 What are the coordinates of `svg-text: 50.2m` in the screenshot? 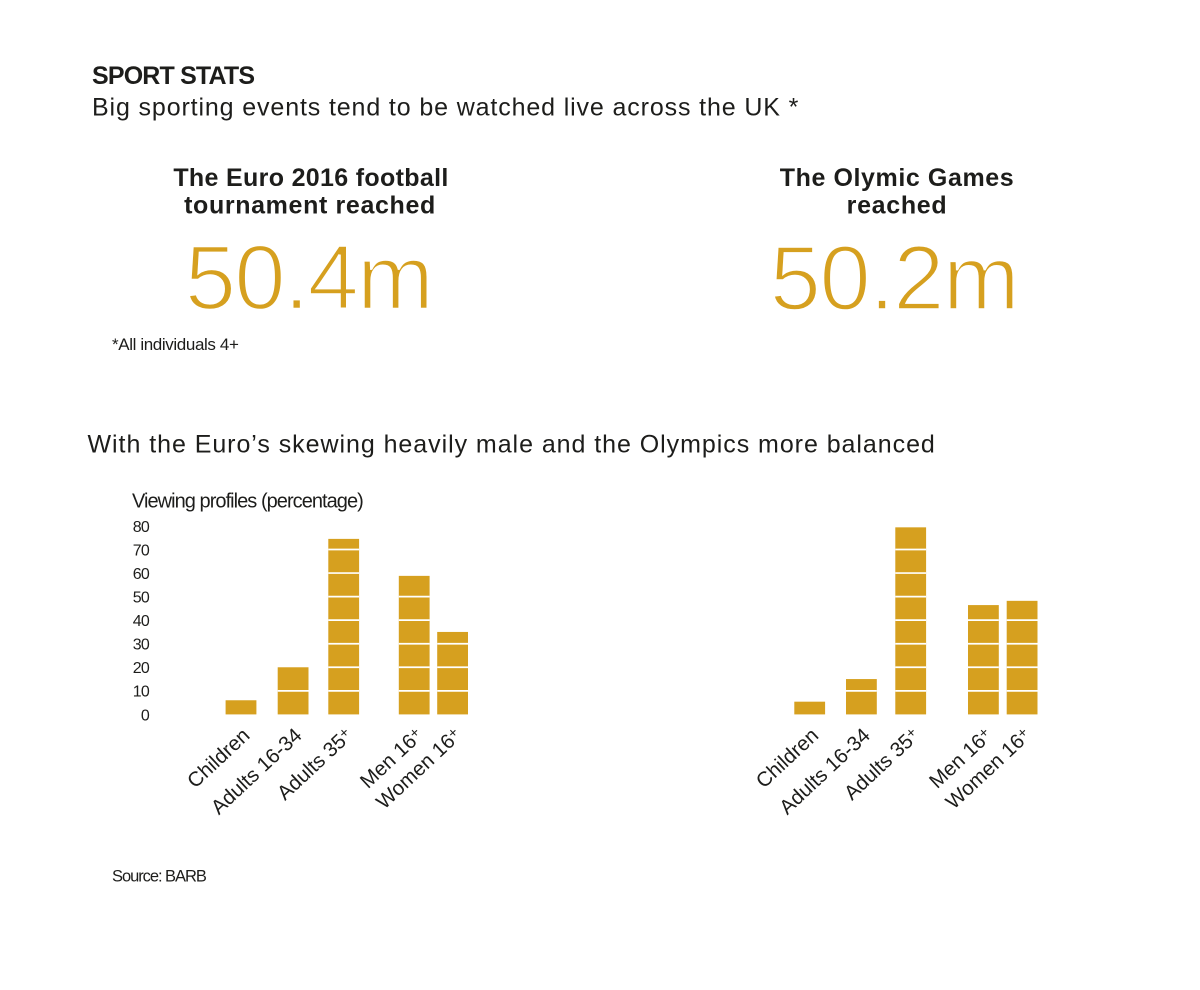 It's located at (894, 279).